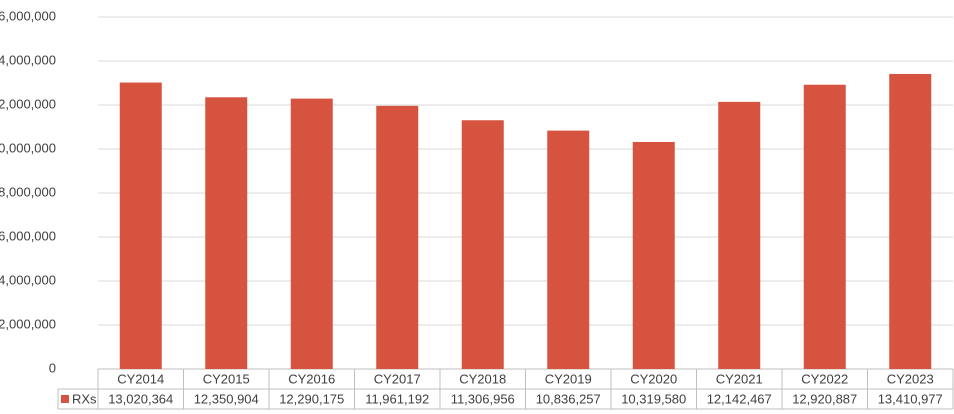 The width and height of the screenshot is (954, 414). Describe the element at coordinates (28, 15) in the screenshot. I see `y-tick-label: 16,000,000` at that location.